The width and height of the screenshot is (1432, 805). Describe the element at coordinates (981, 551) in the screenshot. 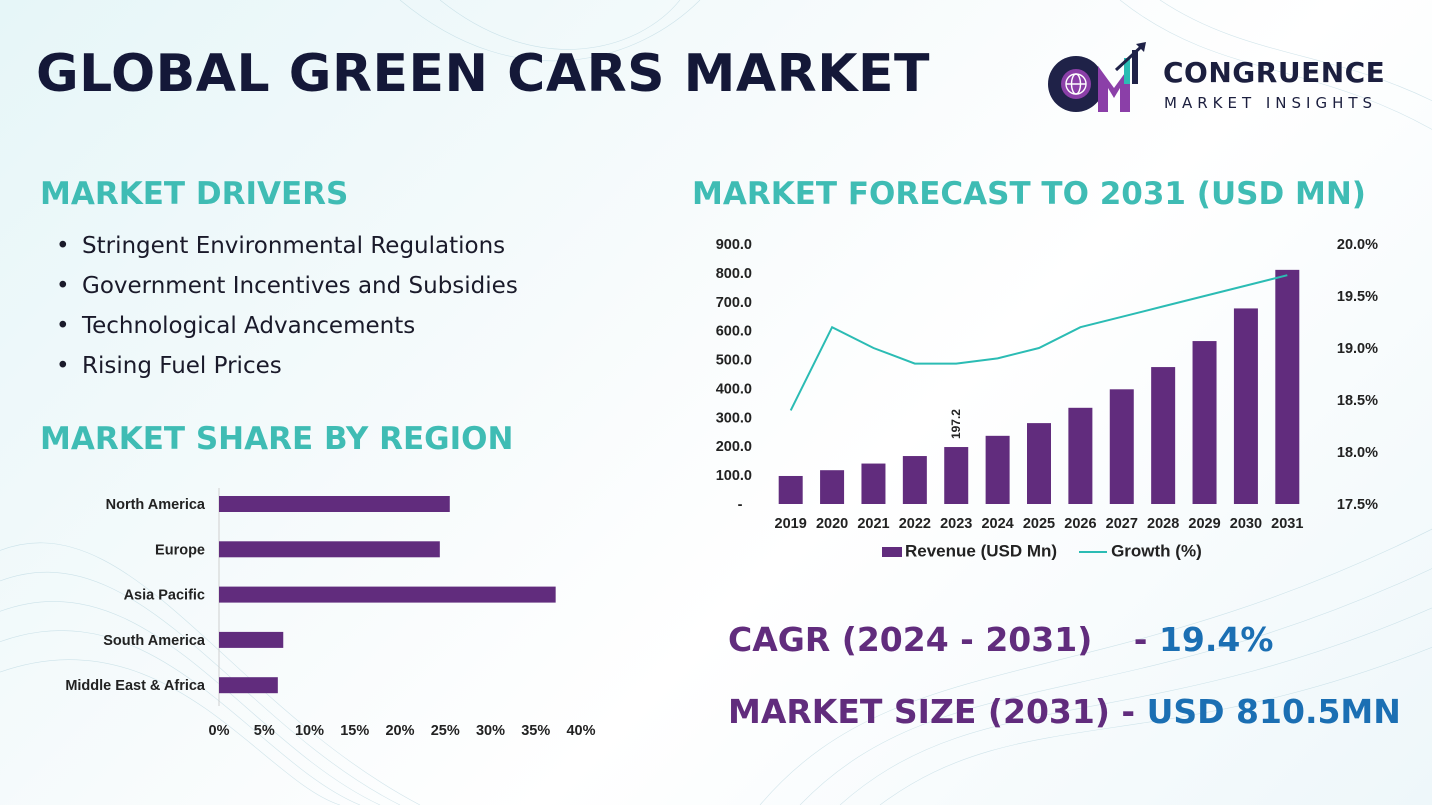

I see `legend-revenue: Revenue (USD Mn)` at that location.